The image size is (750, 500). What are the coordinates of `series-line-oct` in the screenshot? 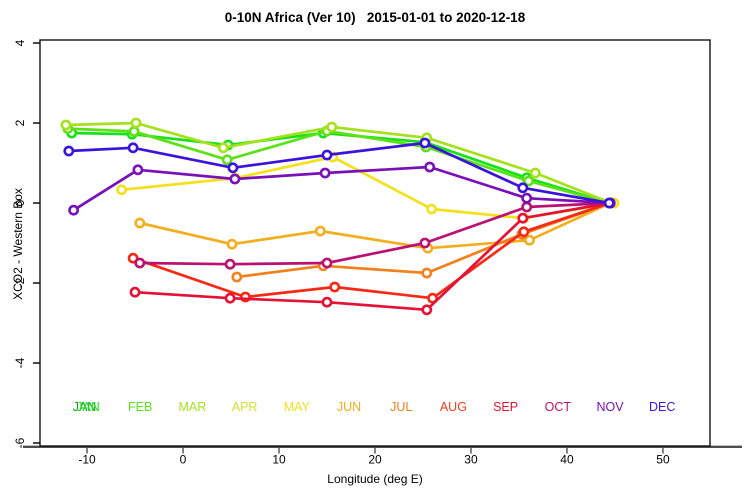 It's located at (375, 233).